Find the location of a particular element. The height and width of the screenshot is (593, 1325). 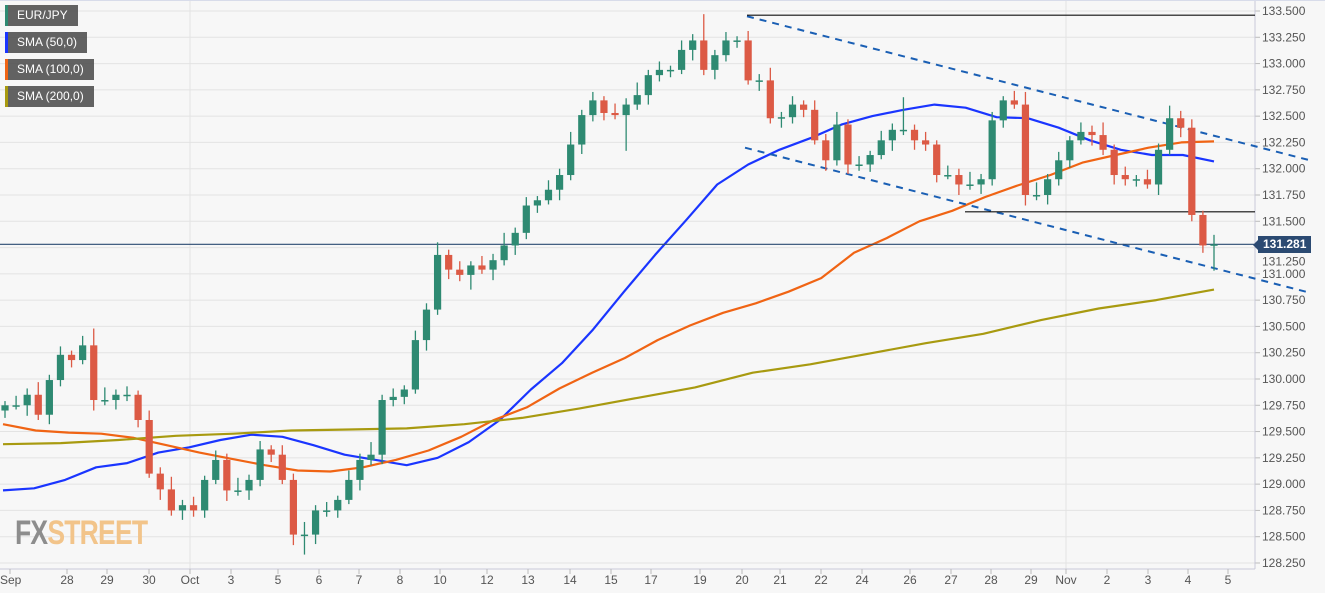

legend-label: SMA (50,0) is located at coordinates (47, 42).